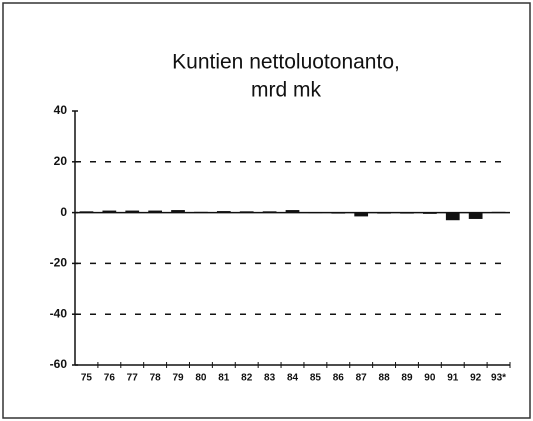 This screenshot has width=533, height=421. I want to click on y-tick-label: 40, so click(61, 110).